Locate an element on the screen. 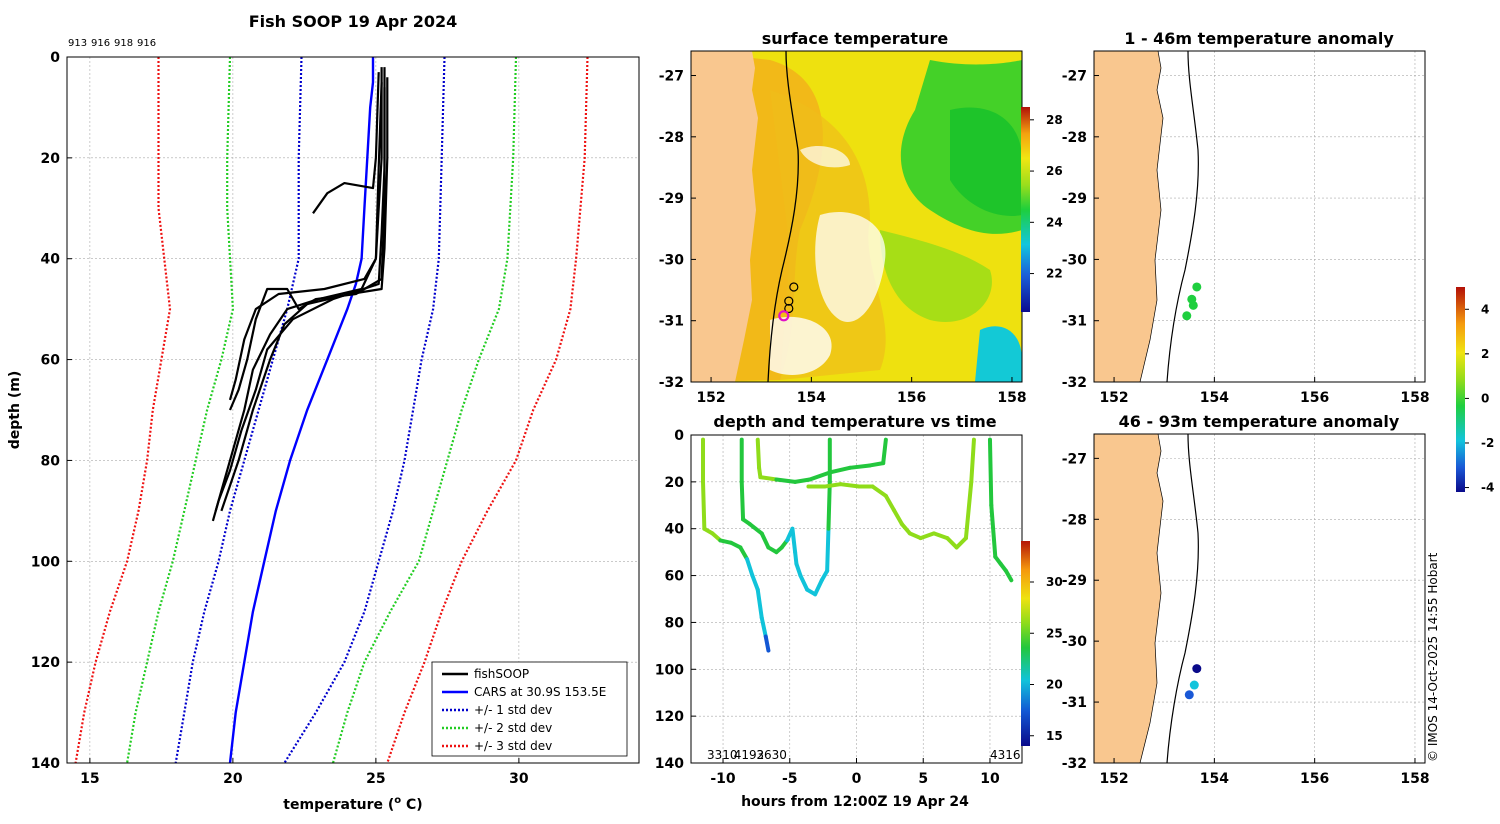 This screenshot has width=1500, height=824. anomaly-shallow-xtick-label: 152 is located at coordinates (1113, 398).